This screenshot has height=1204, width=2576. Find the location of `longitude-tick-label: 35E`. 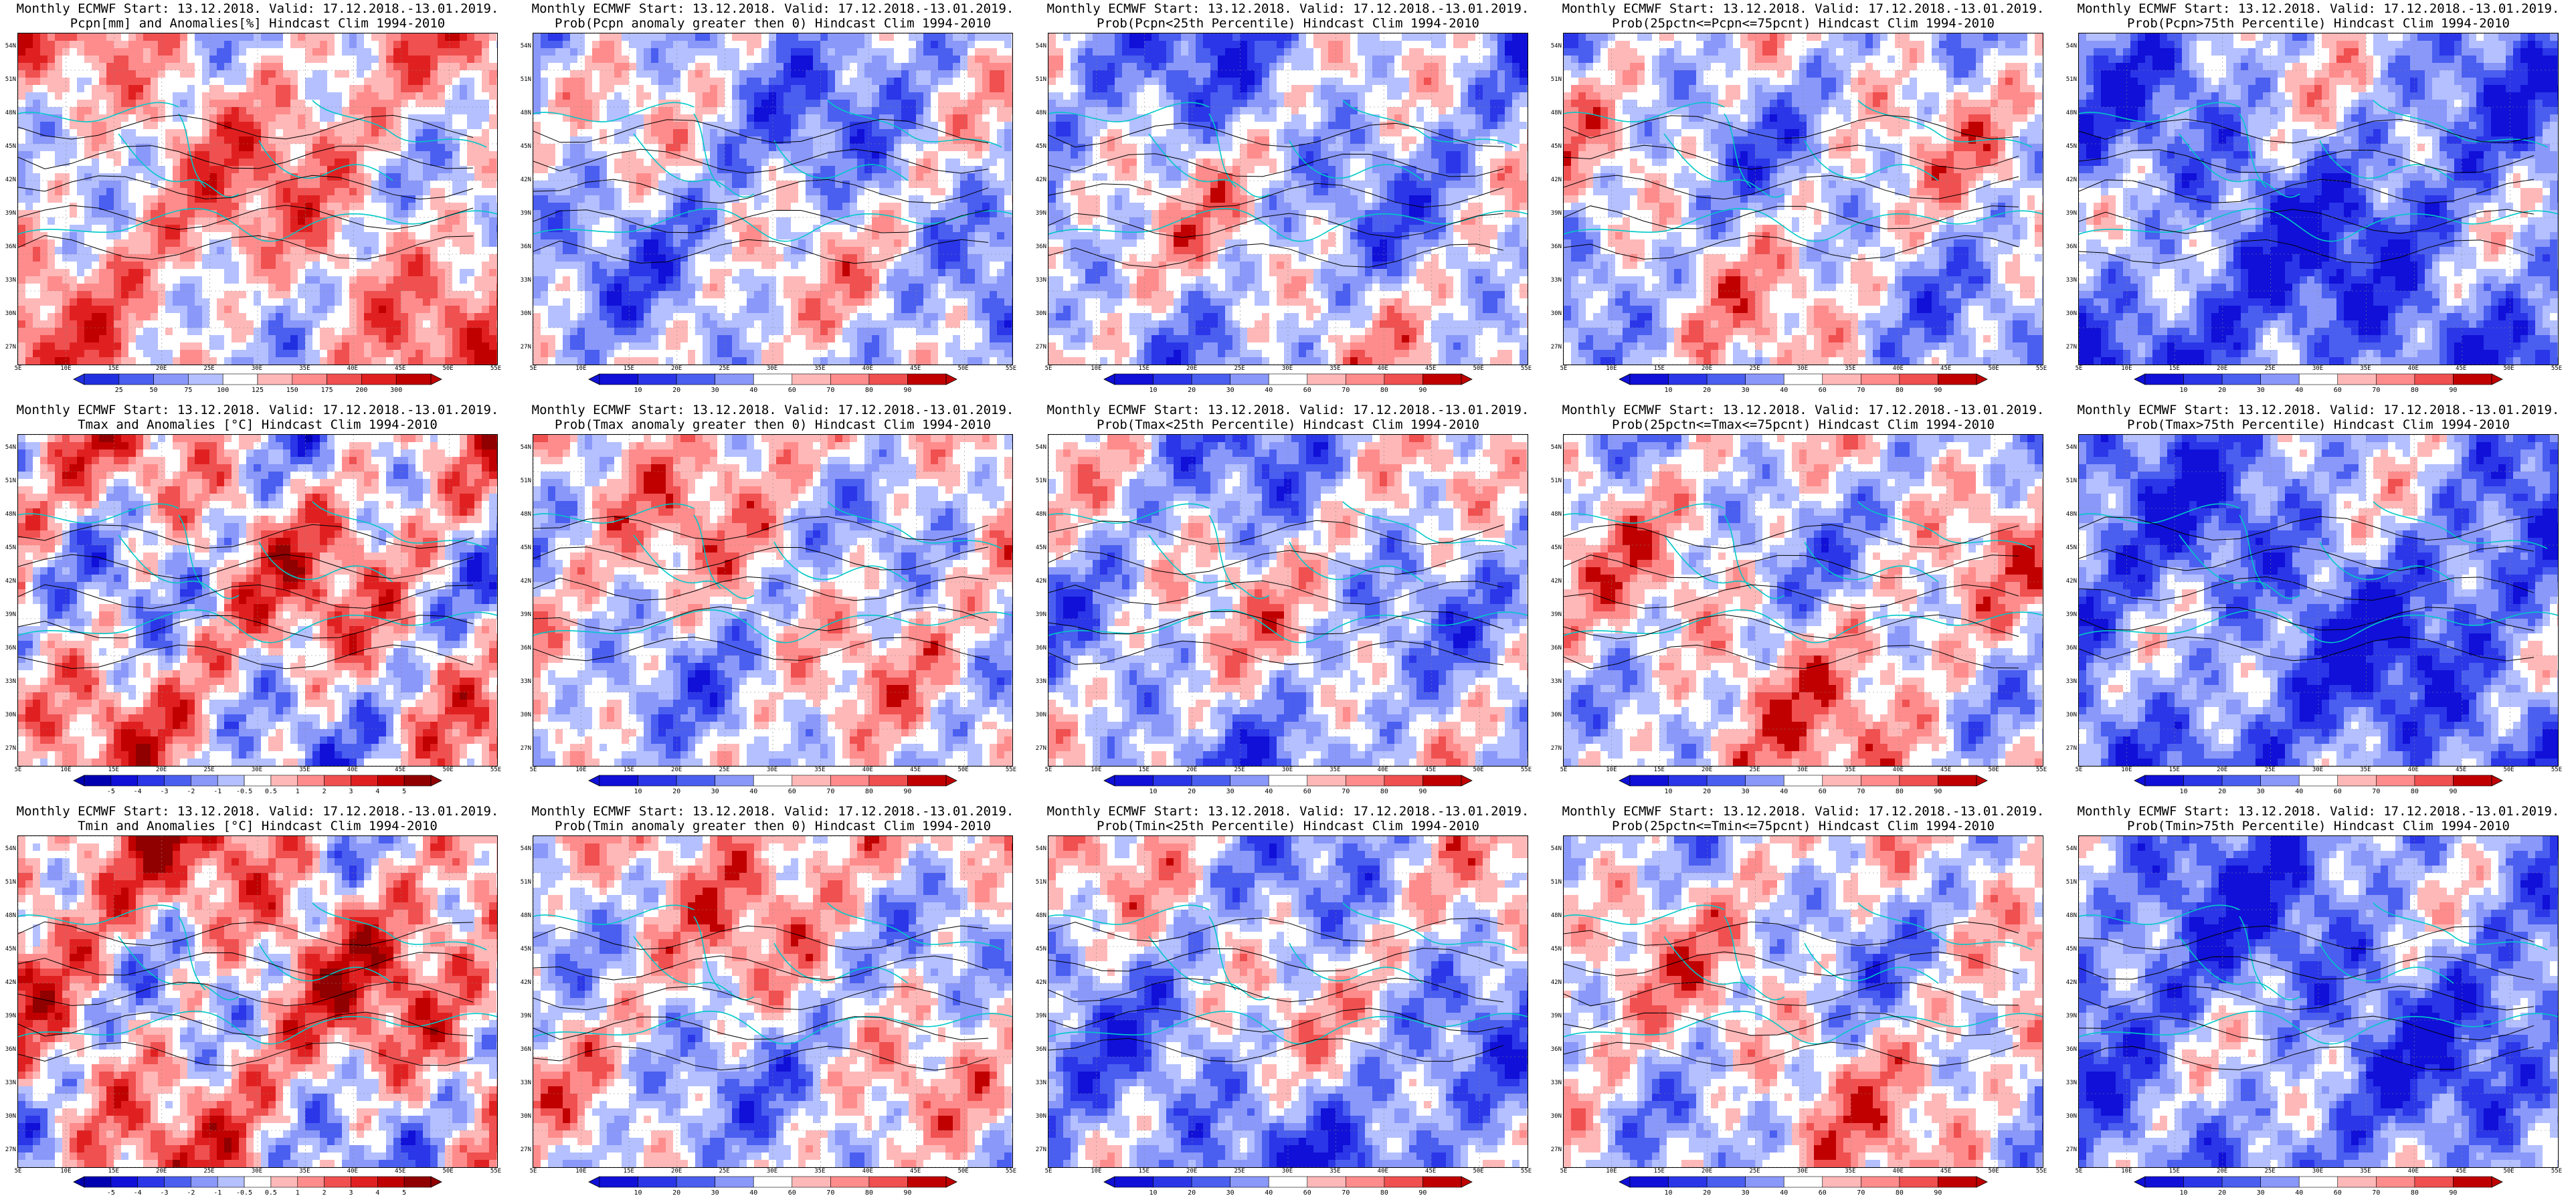

longitude-tick-label: 35E is located at coordinates (2365, 368).